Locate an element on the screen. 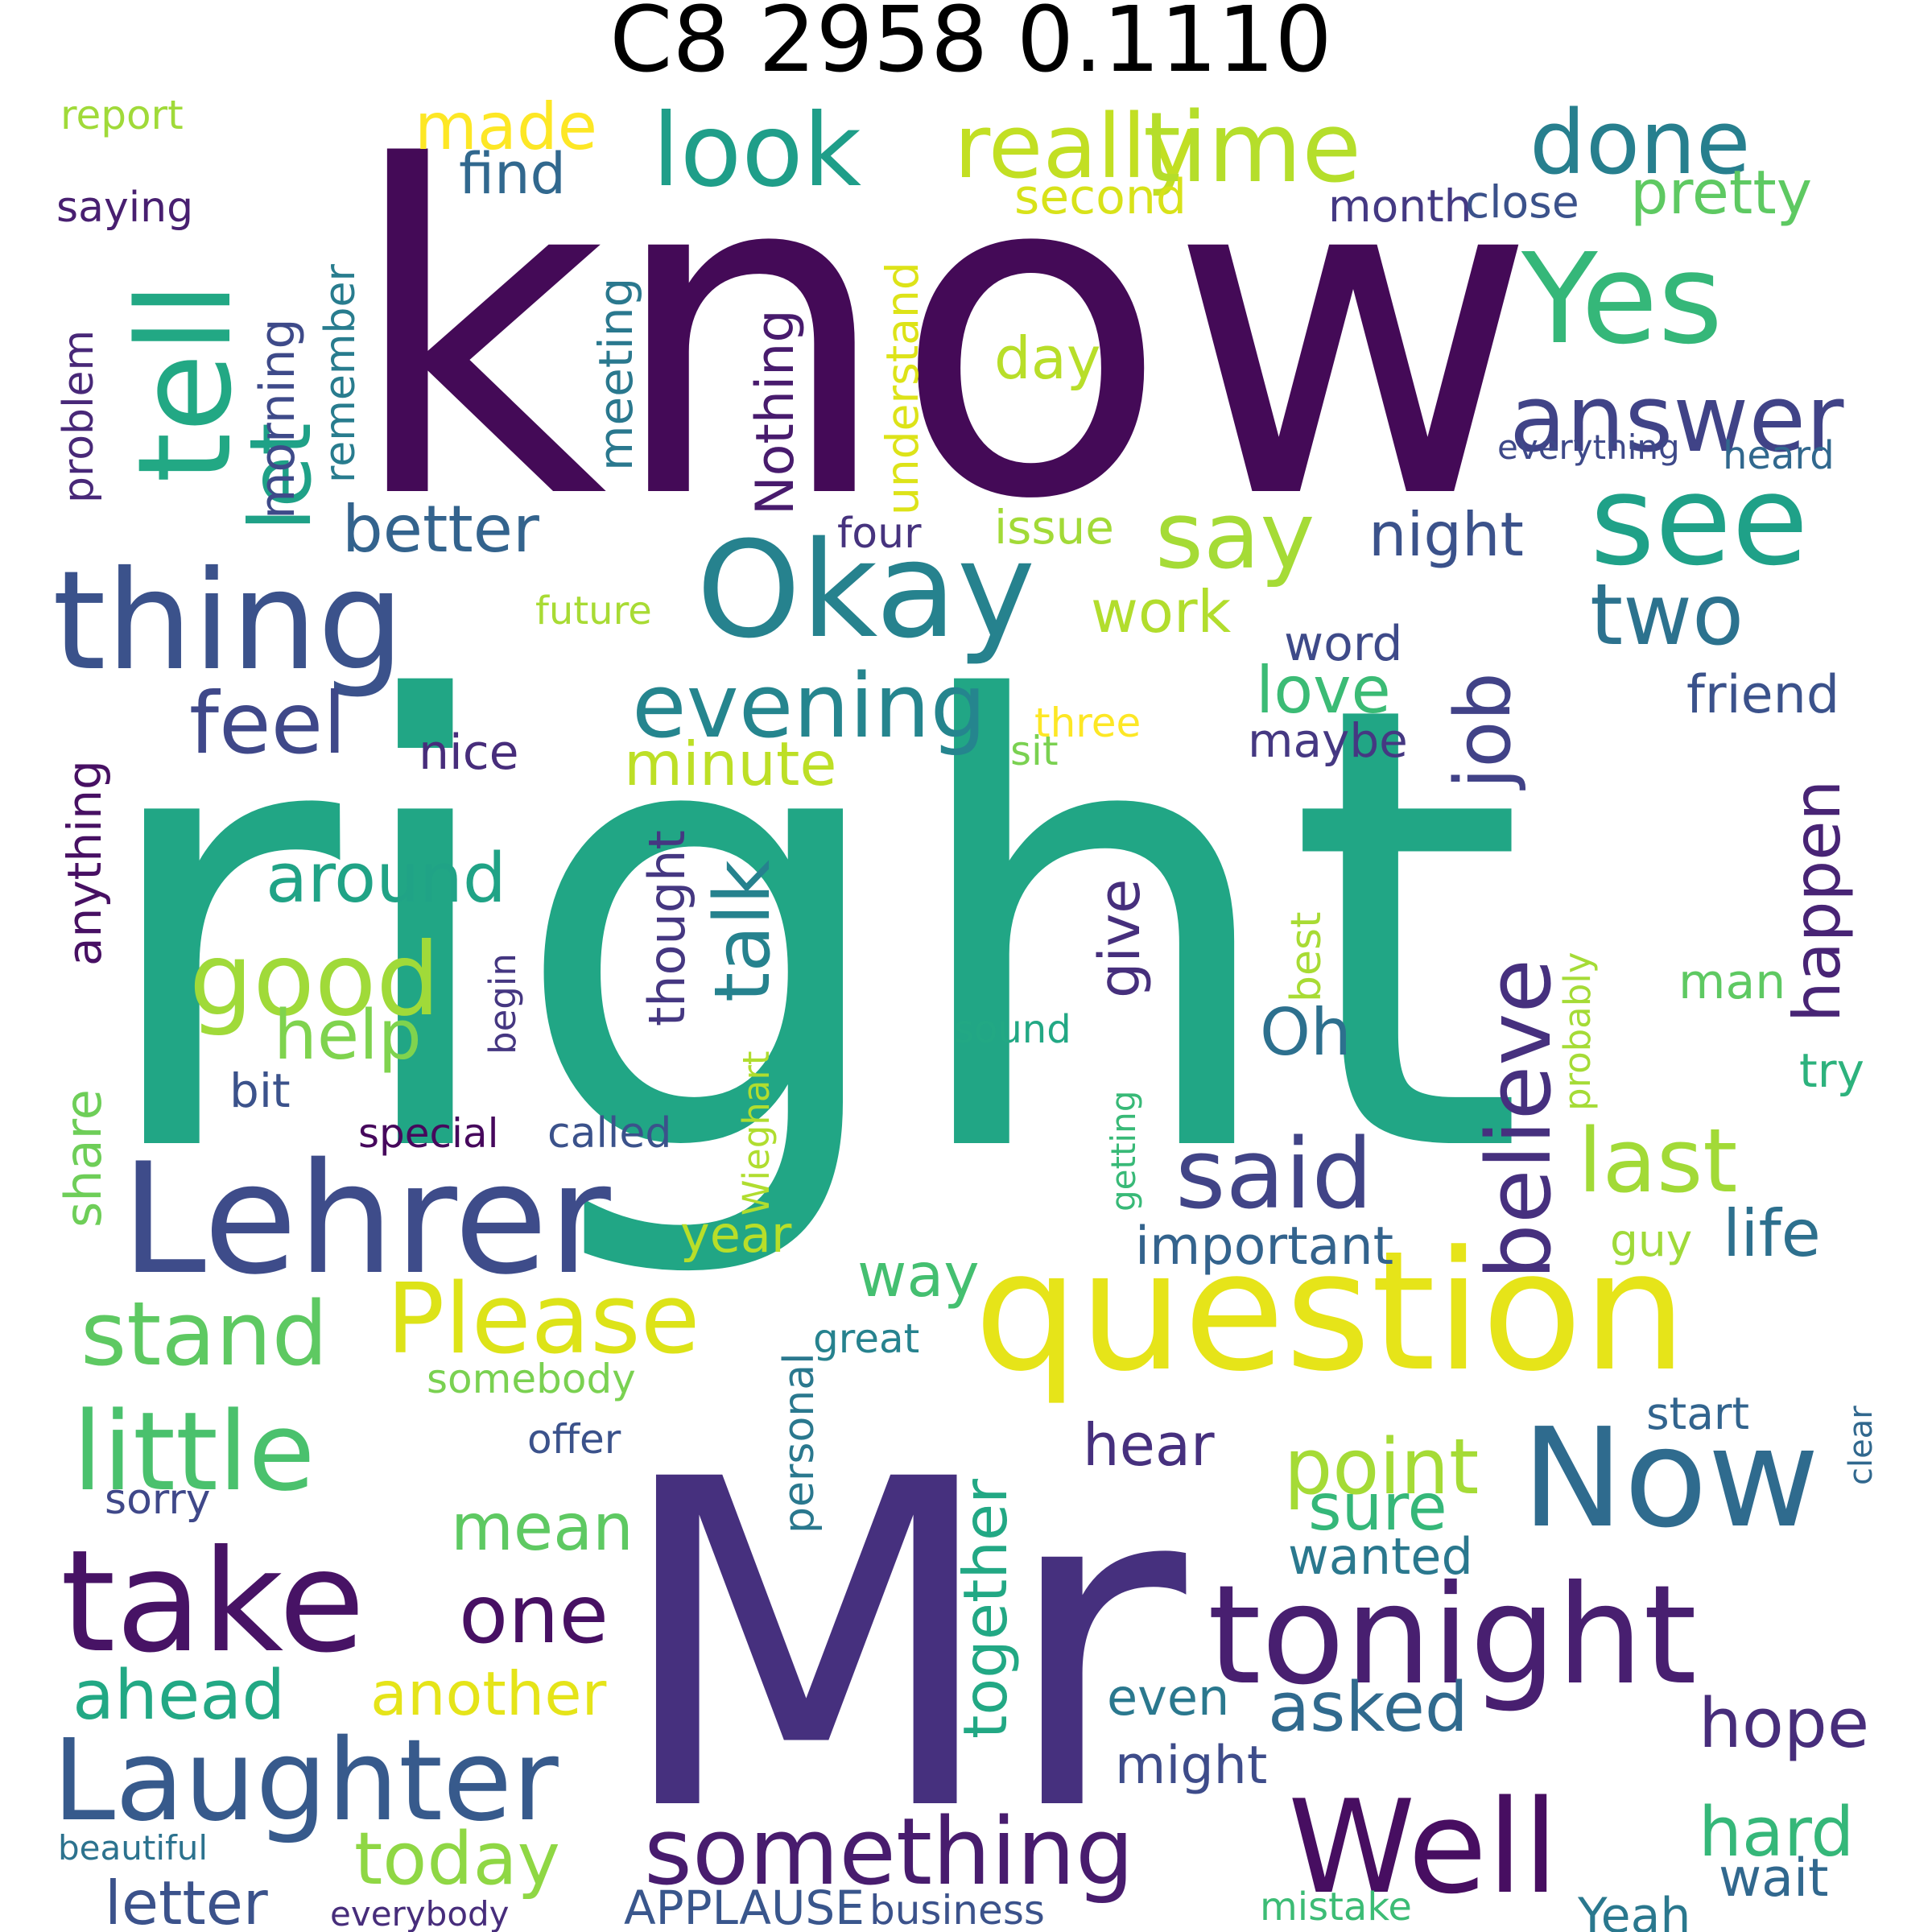 The image size is (1932, 1932). word-offer: offer is located at coordinates (574, 1439).